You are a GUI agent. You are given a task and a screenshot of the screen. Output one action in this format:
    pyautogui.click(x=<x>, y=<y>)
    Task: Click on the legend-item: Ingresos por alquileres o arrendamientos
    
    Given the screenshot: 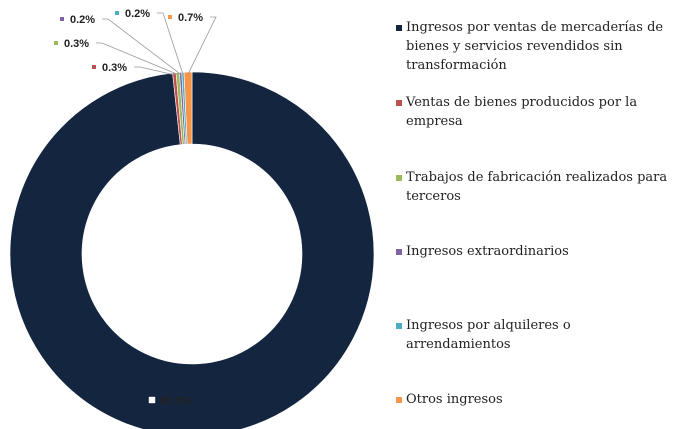 What is the action you would take?
    pyautogui.click(x=533, y=335)
    